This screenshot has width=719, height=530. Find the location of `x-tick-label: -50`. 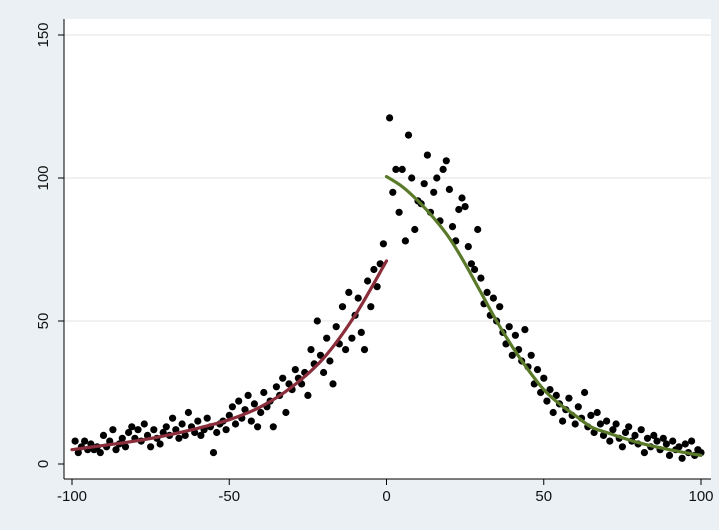

x-tick-label: -50 is located at coordinates (229, 496).